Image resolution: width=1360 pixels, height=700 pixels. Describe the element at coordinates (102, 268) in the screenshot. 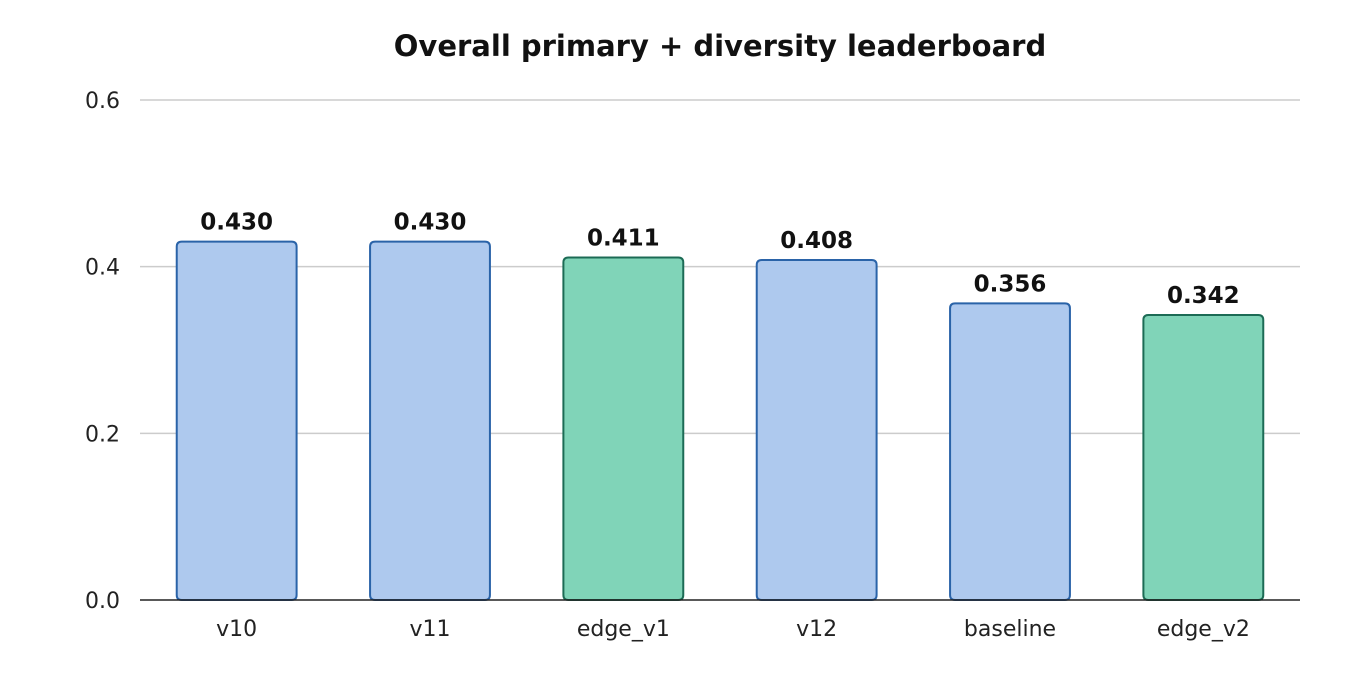

I see `y-tick-label: 0.4` at that location.